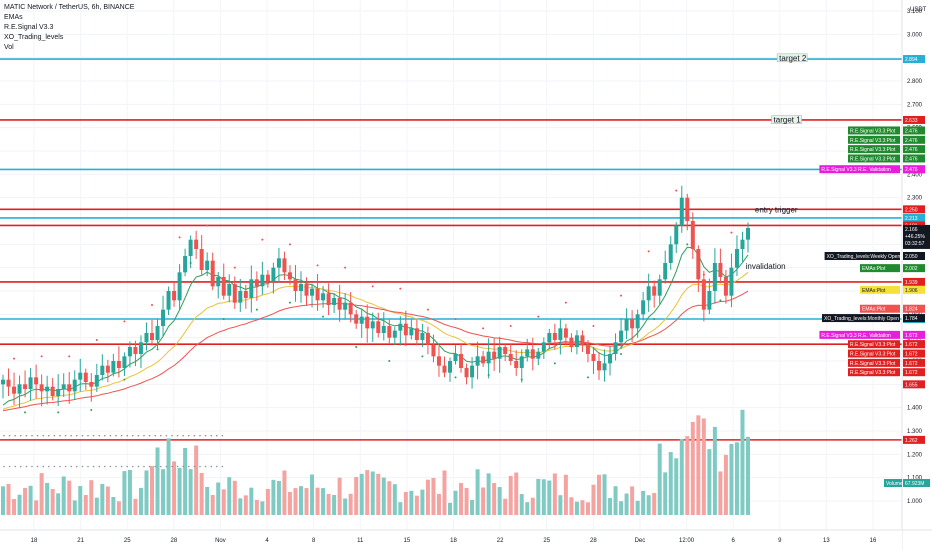 This screenshot has height=550, width=932. What do you see at coordinates (793, 58) in the screenshot?
I see `annotation-text: target 2` at bounding box center [793, 58].